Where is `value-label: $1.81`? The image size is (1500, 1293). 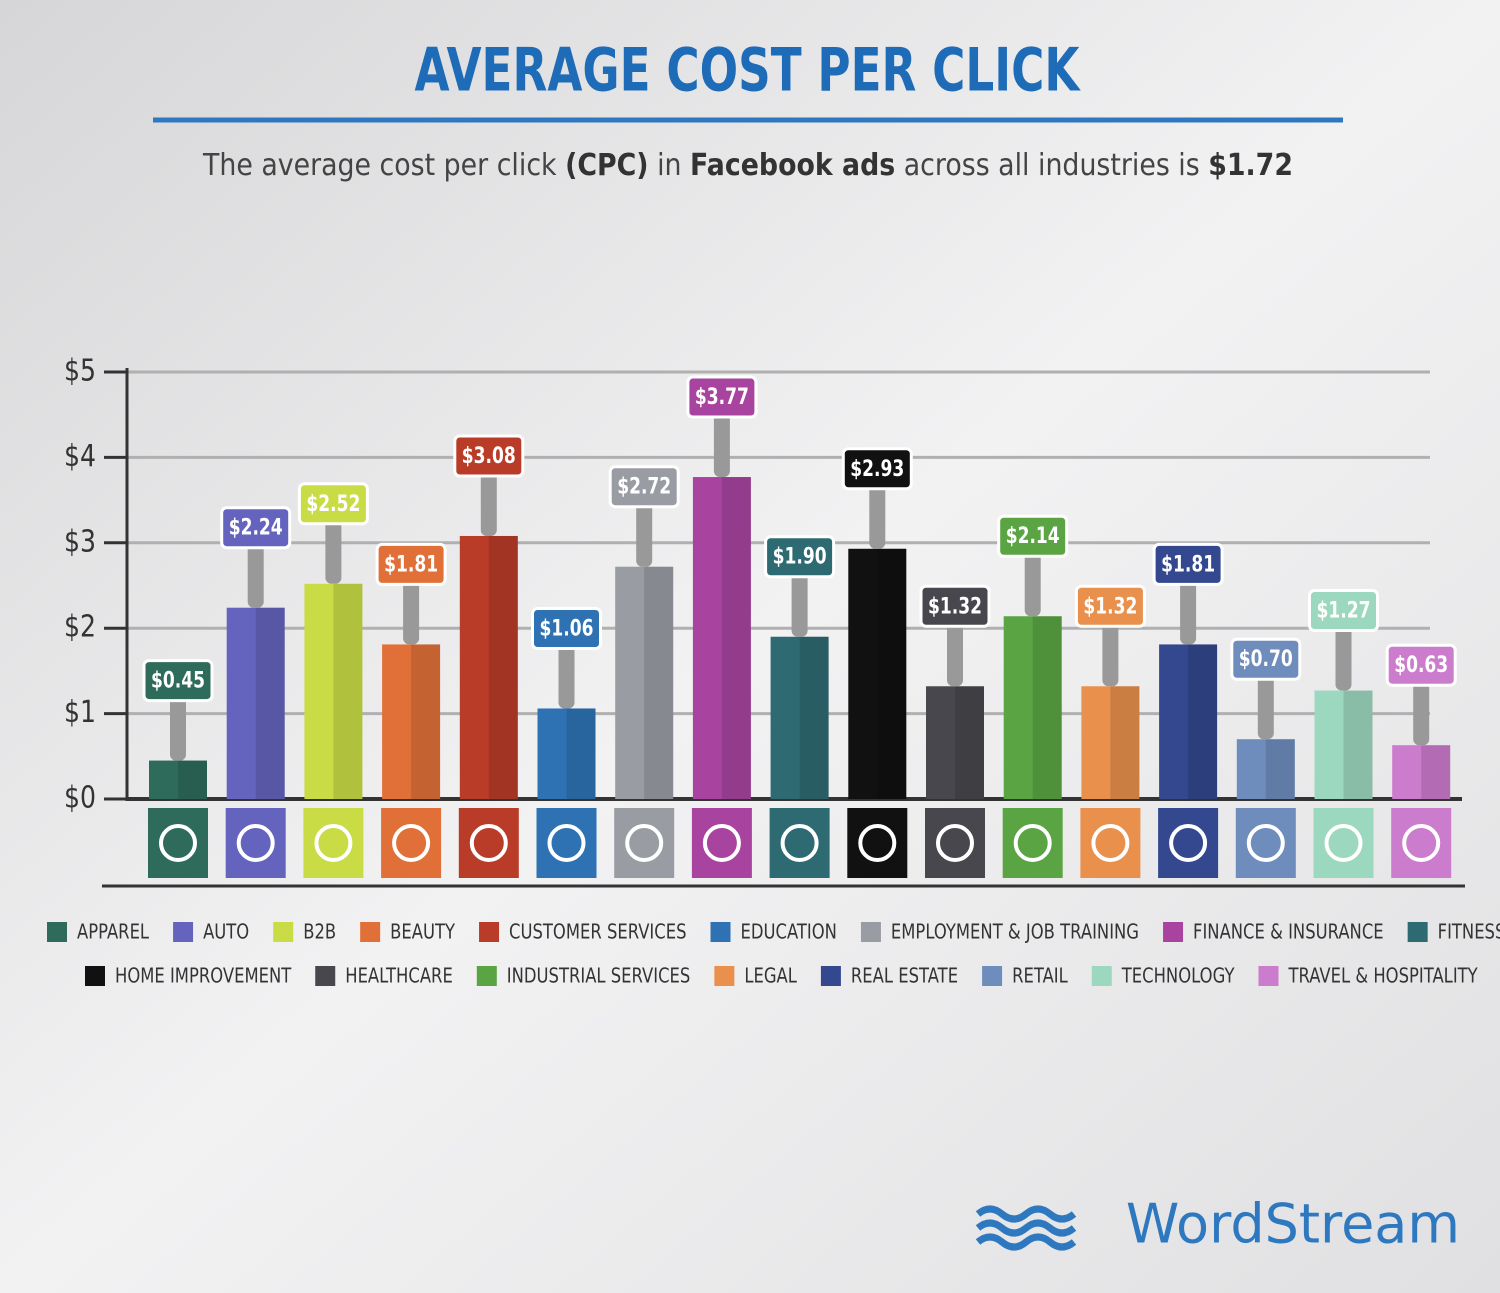 value-label: $1.81 is located at coordinates (1188, 564).